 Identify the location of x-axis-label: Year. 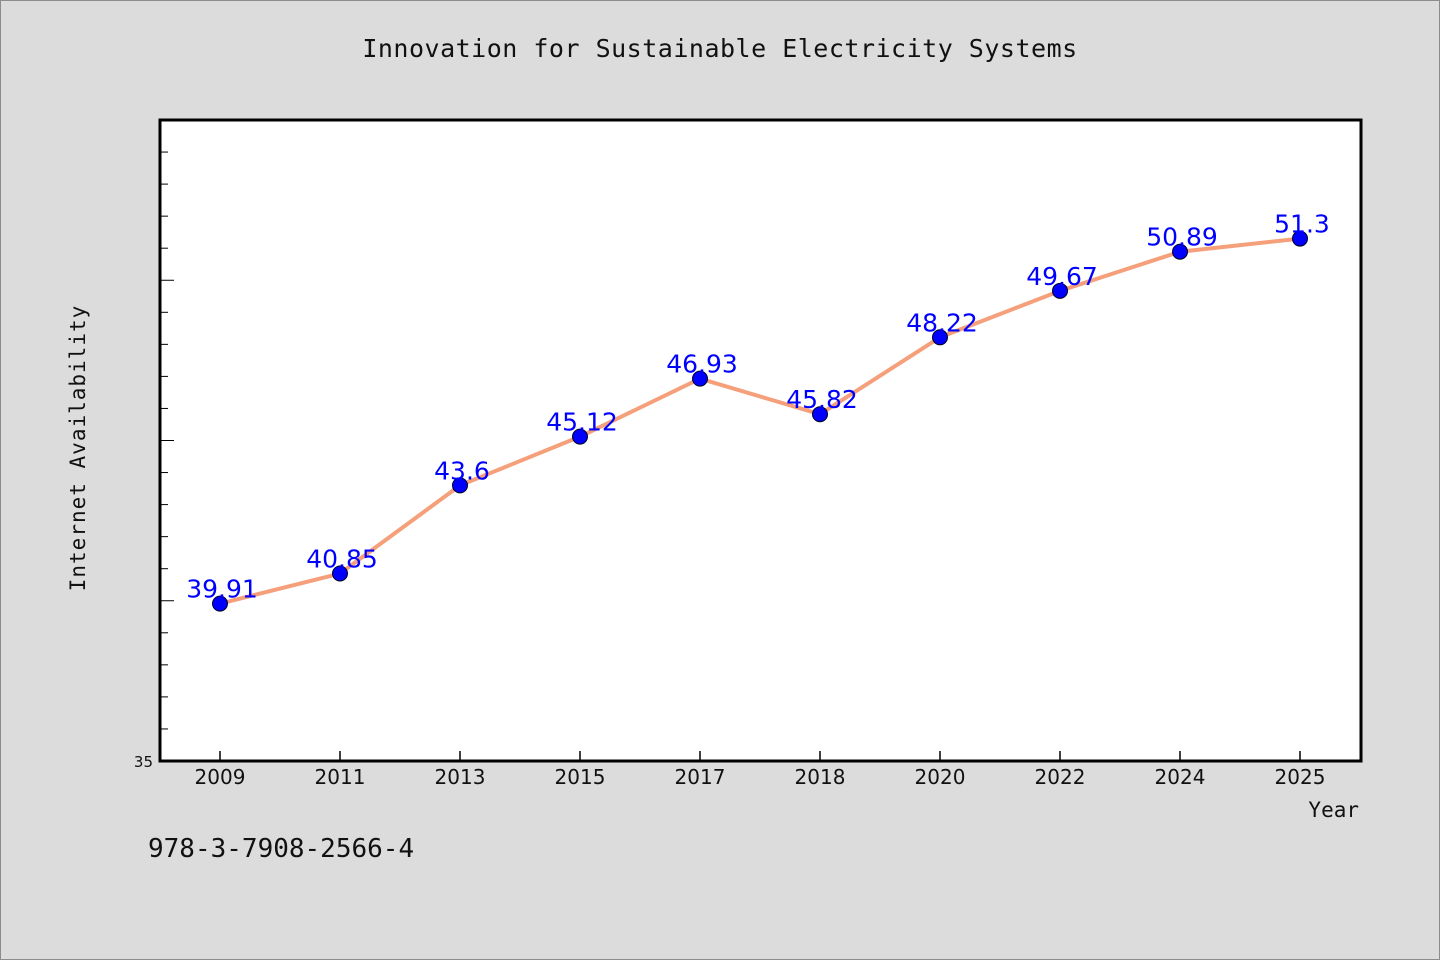
(1333, 810).